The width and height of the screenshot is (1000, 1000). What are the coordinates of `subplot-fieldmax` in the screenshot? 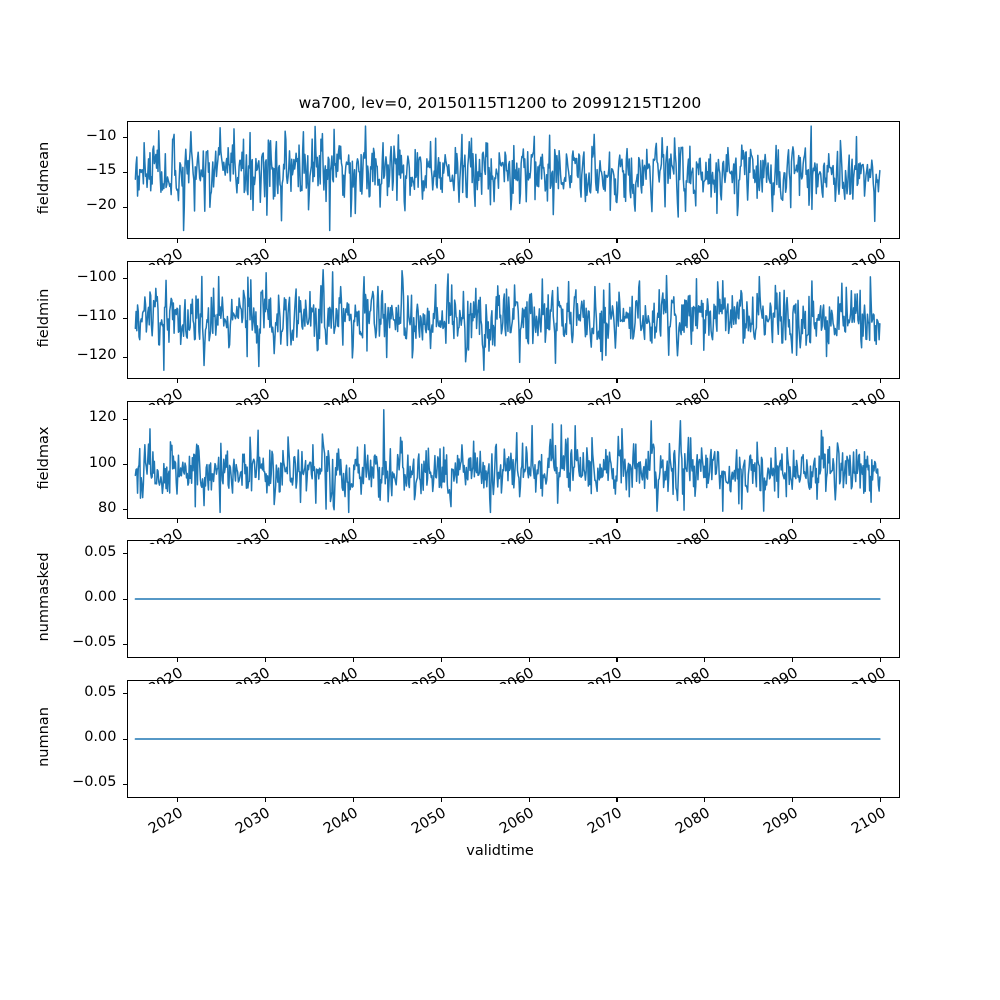 It's located at (513, 460).